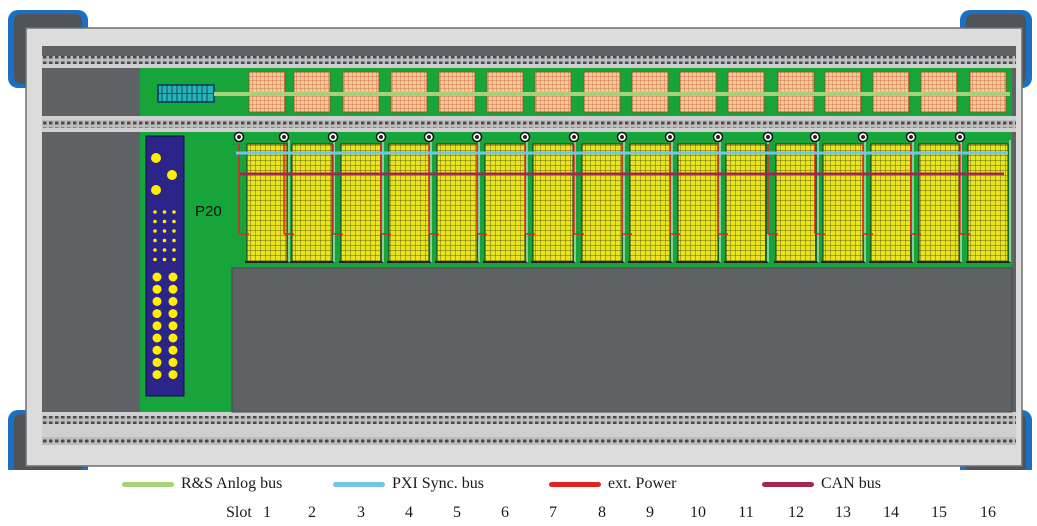 The image size is (1037, 526). I want to click on slot-number: 10, so click(698, 512).